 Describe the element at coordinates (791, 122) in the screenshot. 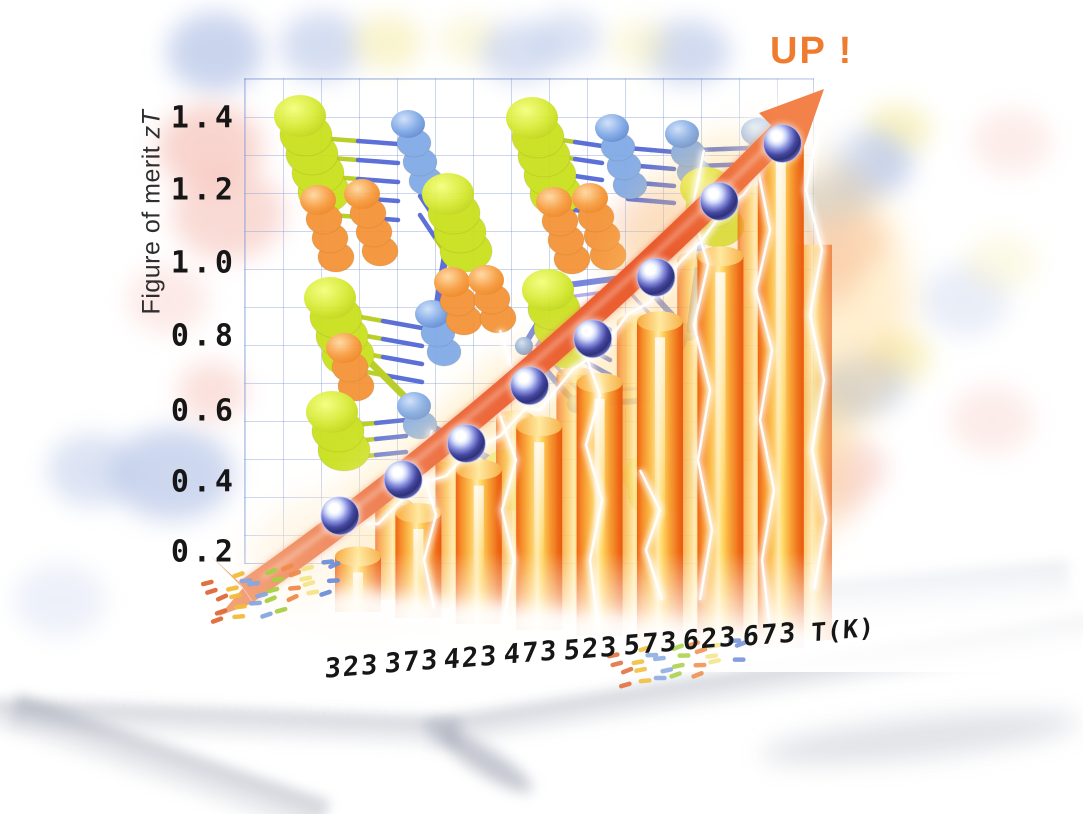

I see `arrow-head` at that location.